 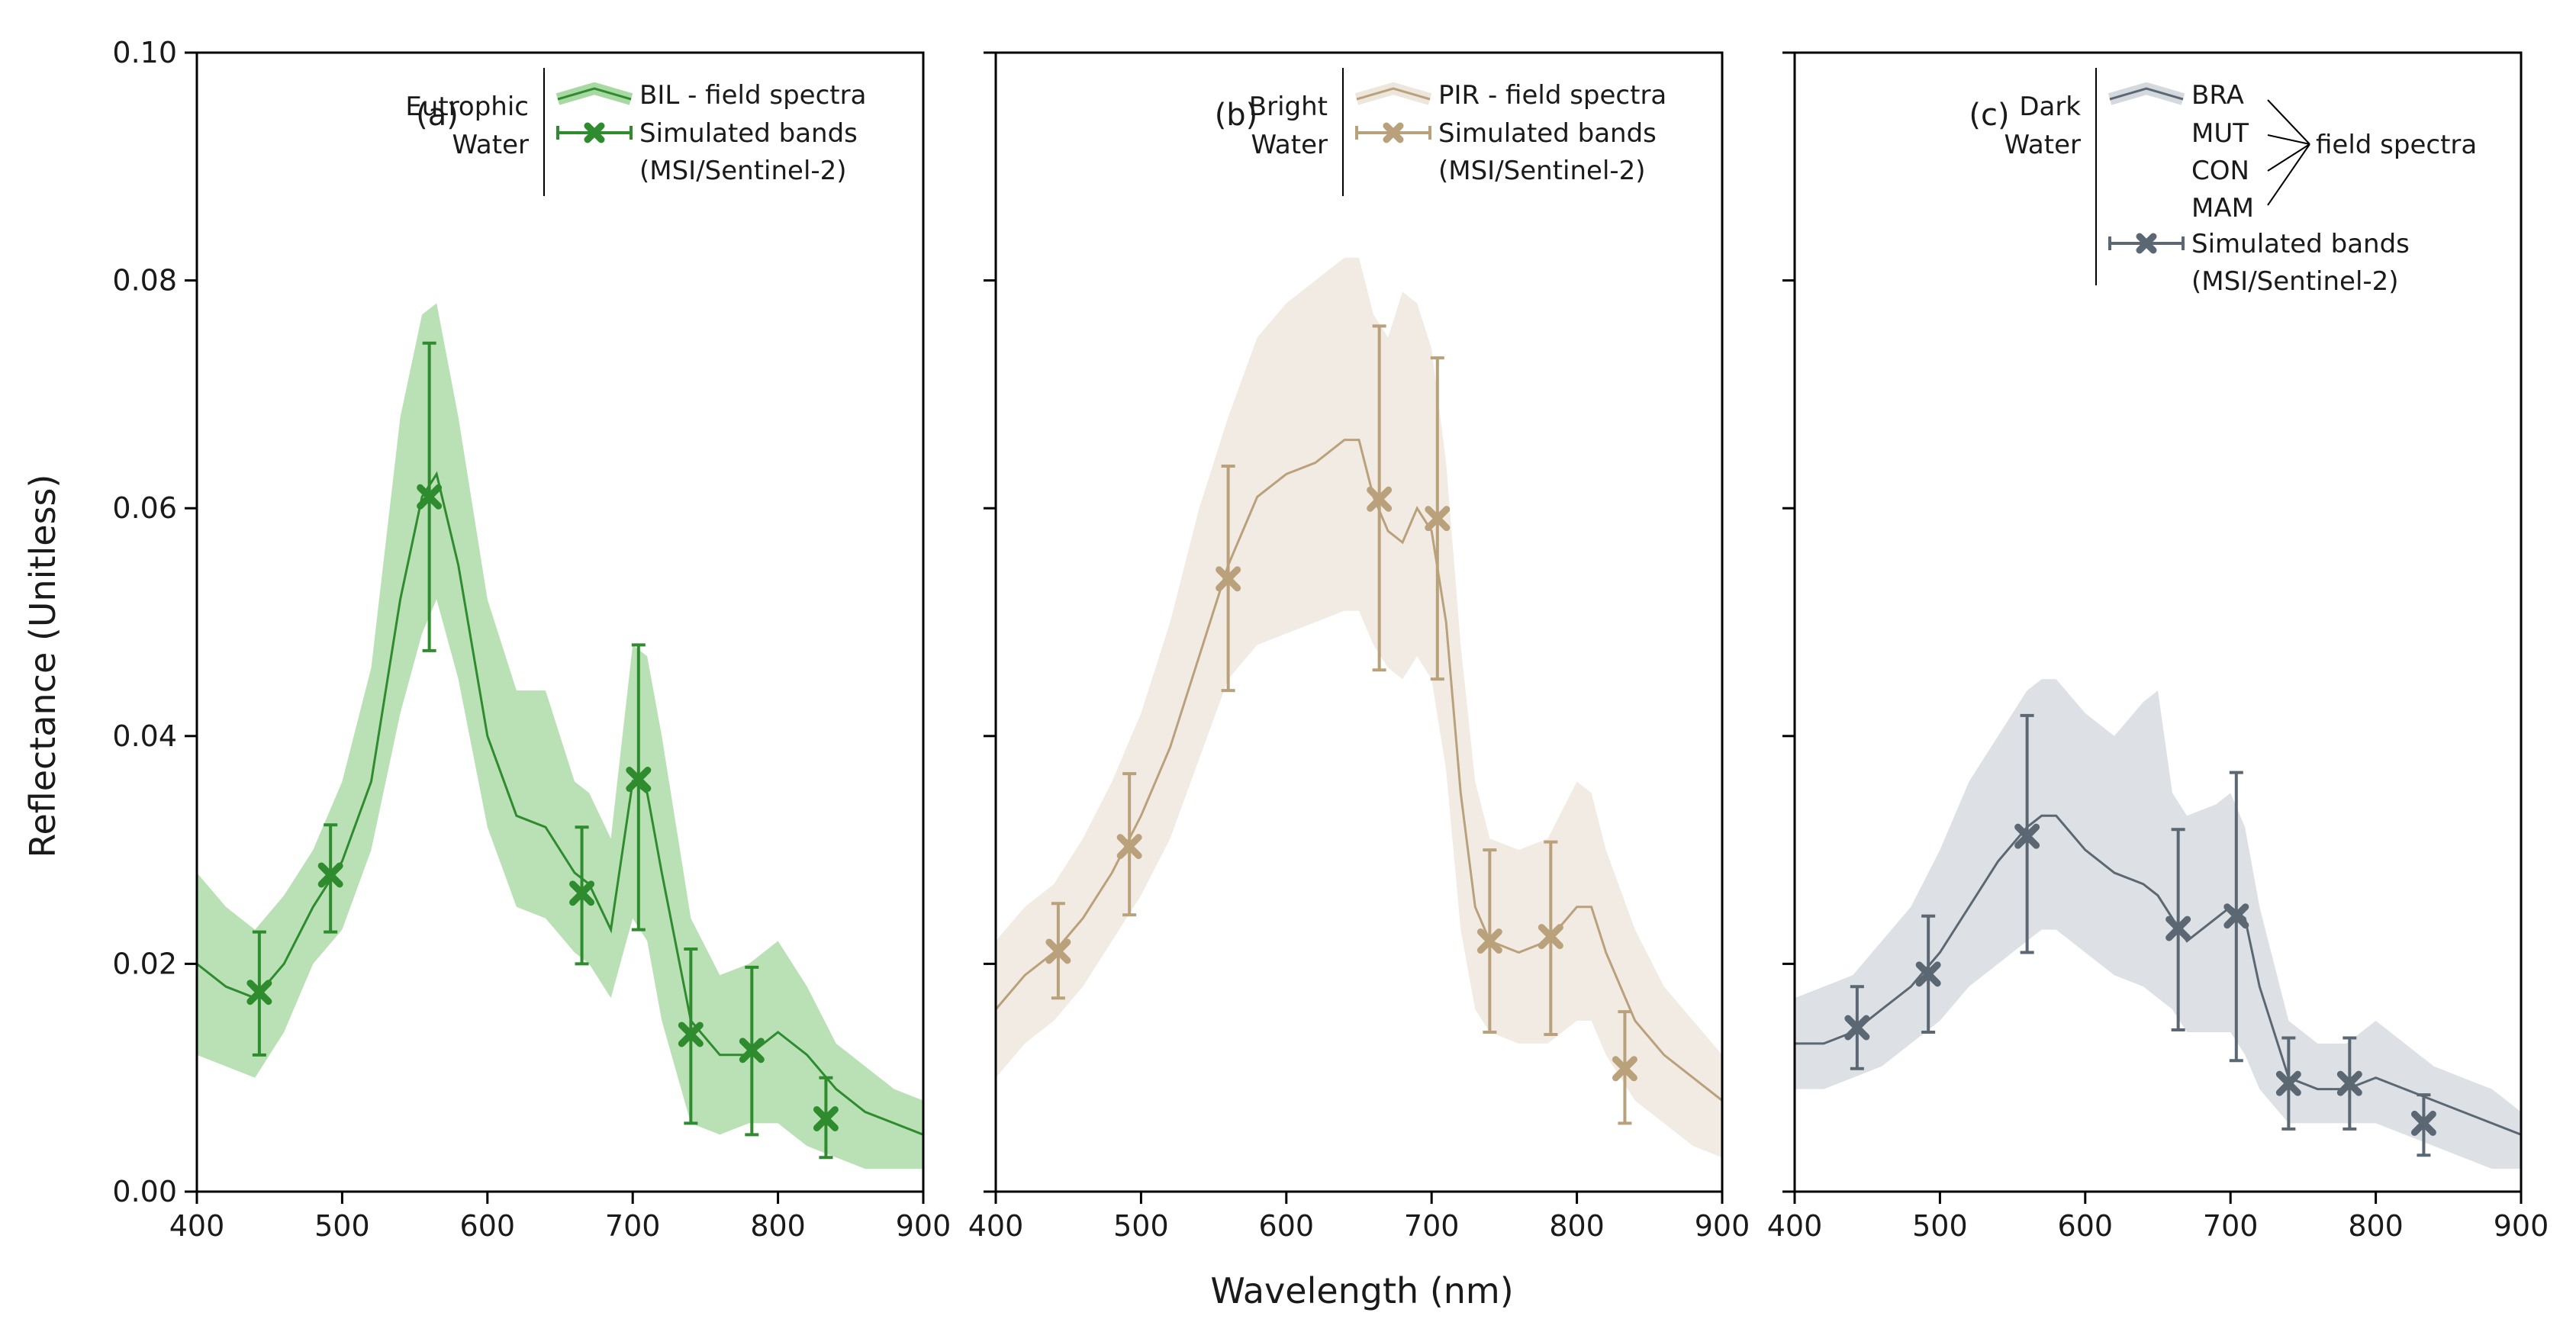 What do you see at coordinates (2396, 145) in the screenshot?
I see `legend-field-spectra-label: field spectra` at bounding box center [2396, 145].